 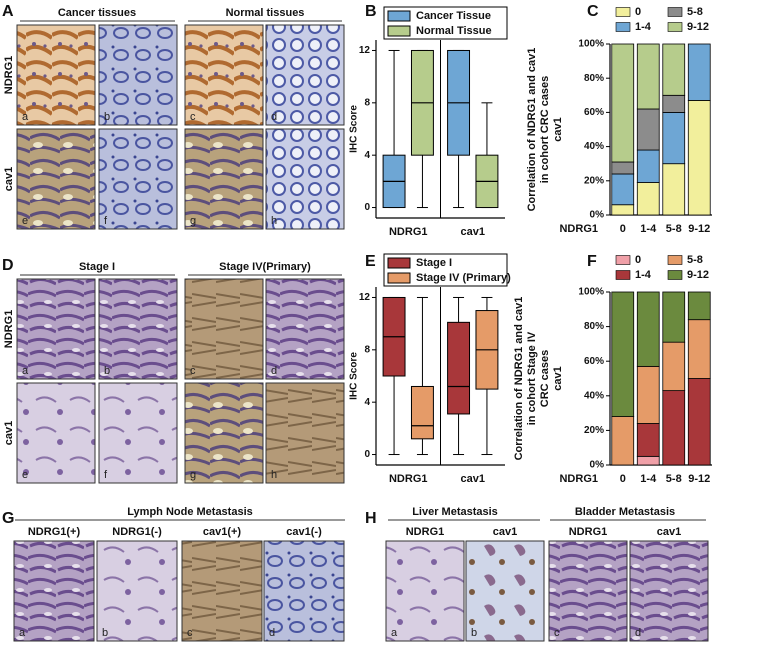 What do you see at coordinates (193, 117) in the screenshot?
I see `image-sublabel: c` at bounding box center [193, 117].